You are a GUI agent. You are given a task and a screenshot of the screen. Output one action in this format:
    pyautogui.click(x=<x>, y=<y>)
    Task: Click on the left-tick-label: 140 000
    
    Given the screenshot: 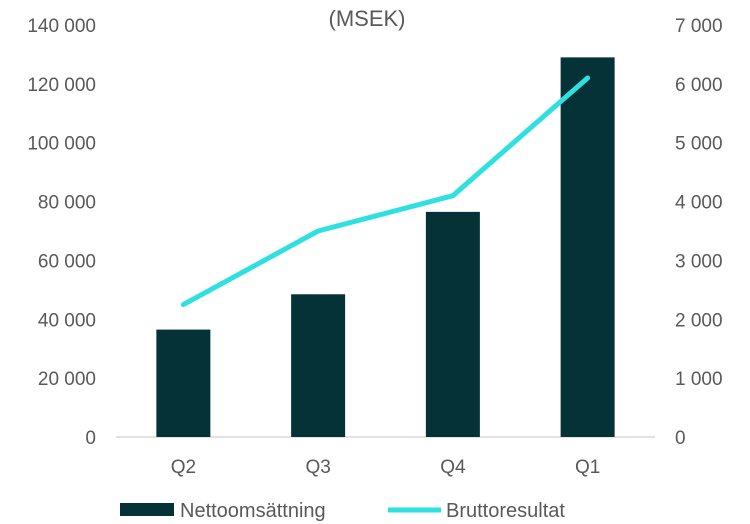 What is the action you would take?
    pyautogui.click(x=61, y=26)
    